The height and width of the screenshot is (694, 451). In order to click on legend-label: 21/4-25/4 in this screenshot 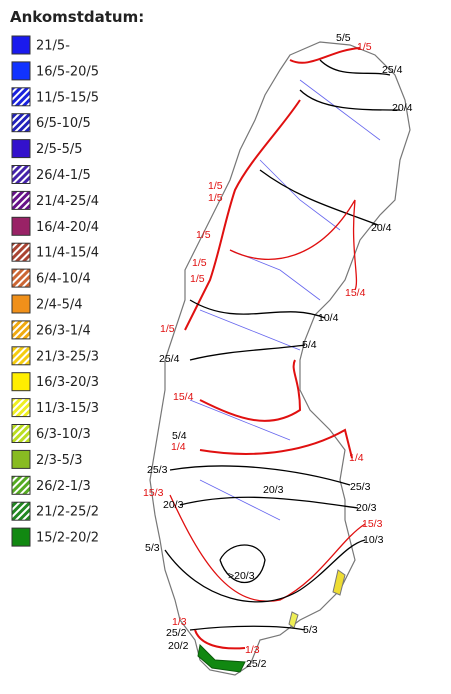, I will do `click(67, 201)`.